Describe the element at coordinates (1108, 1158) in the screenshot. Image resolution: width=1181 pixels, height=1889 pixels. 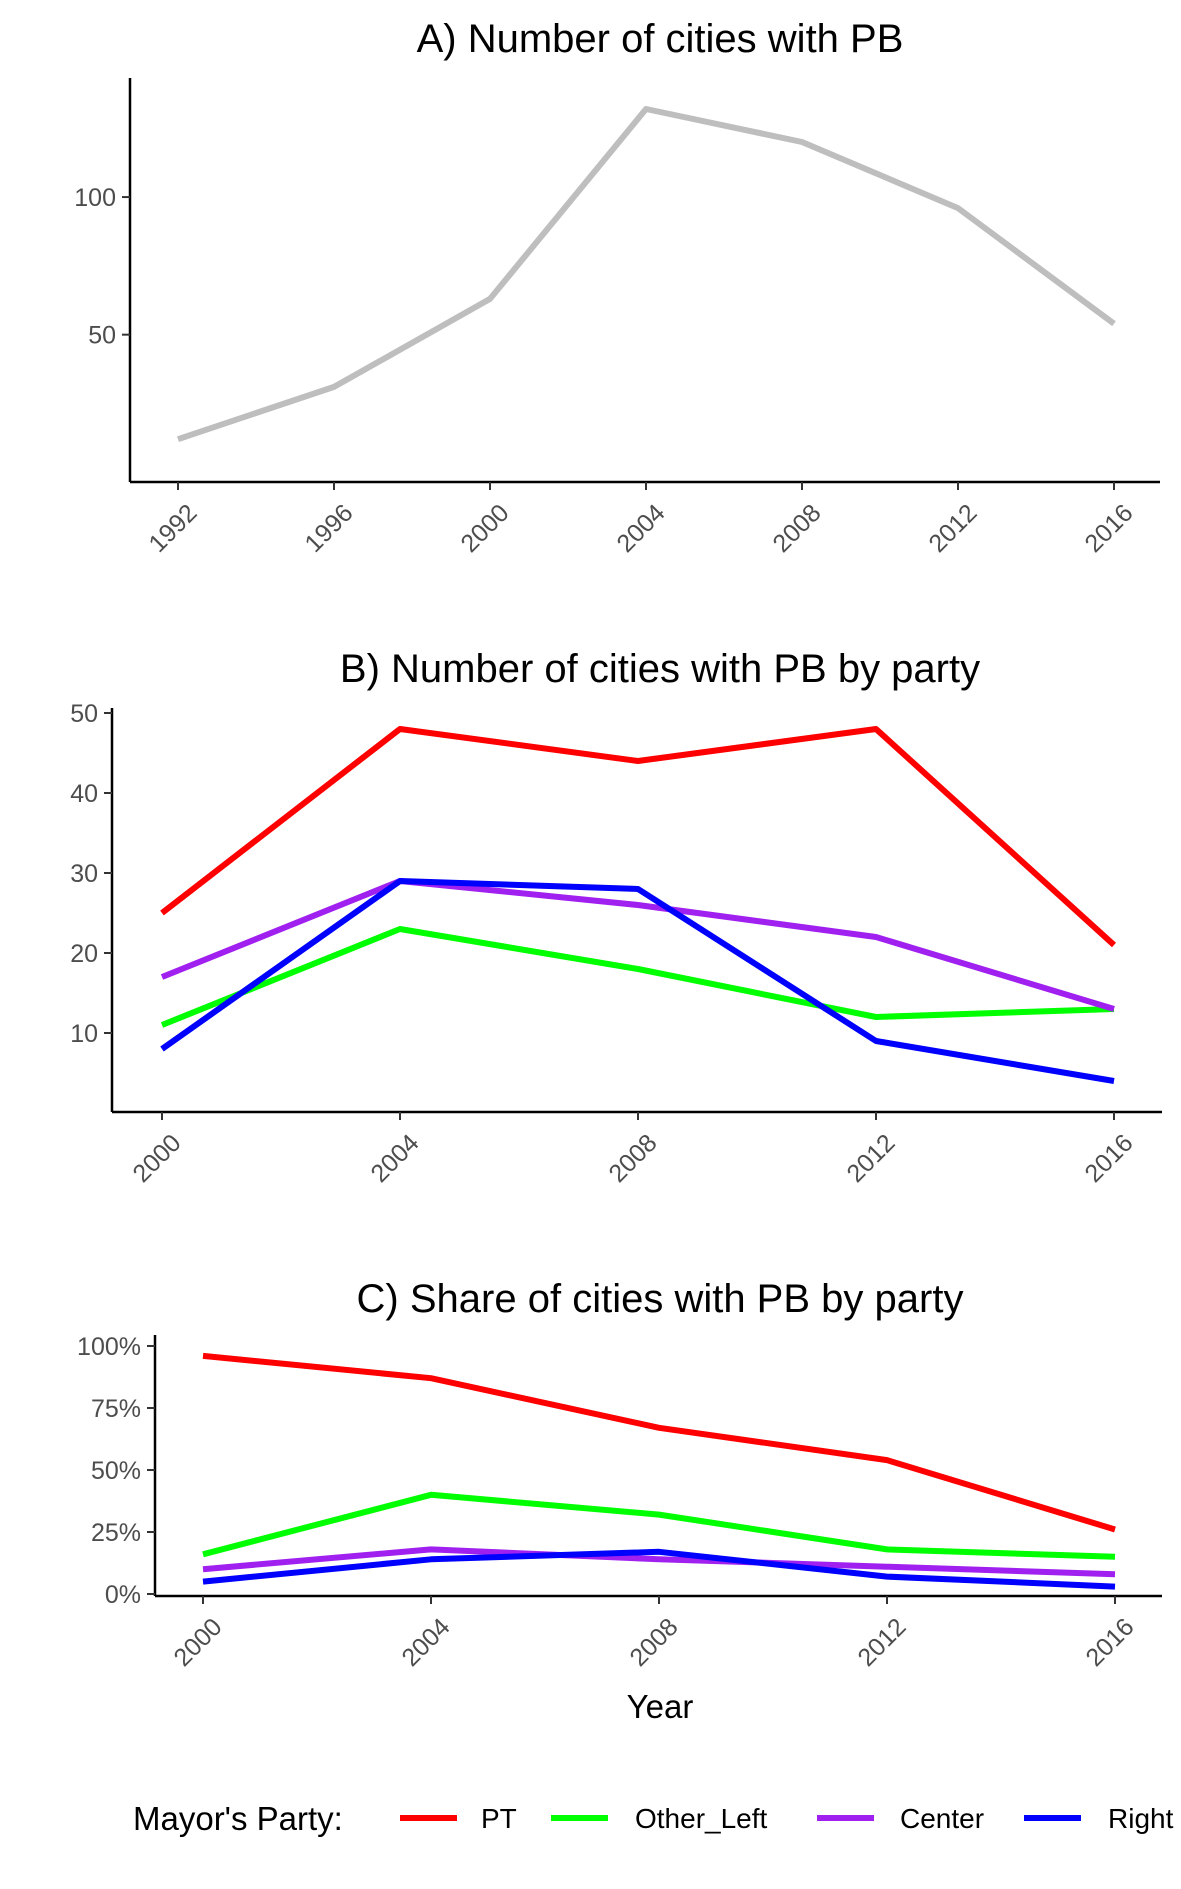
I see `panel-b-x-tick-label: 2016` at that location.